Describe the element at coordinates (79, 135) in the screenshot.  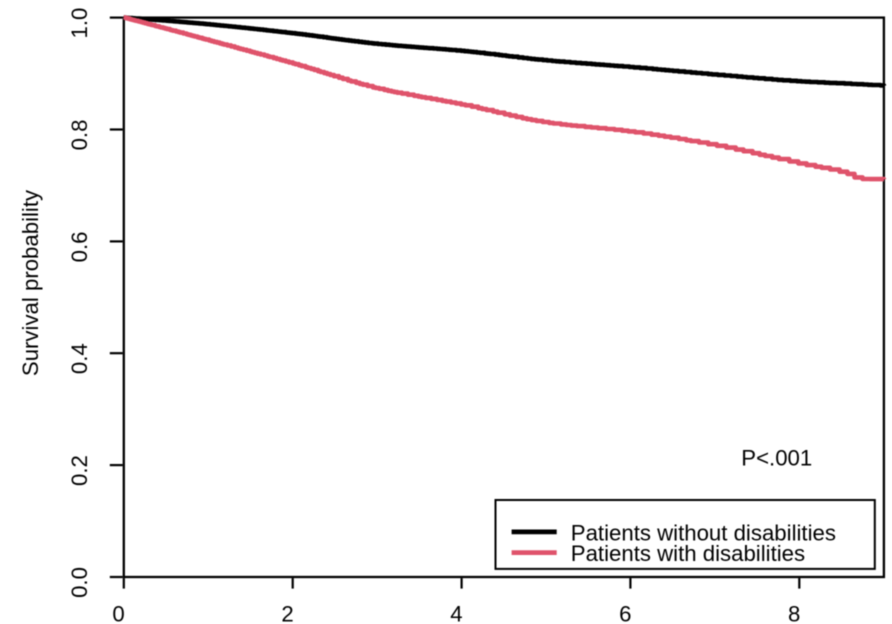
I see `svg-text: 0.8` at that location.